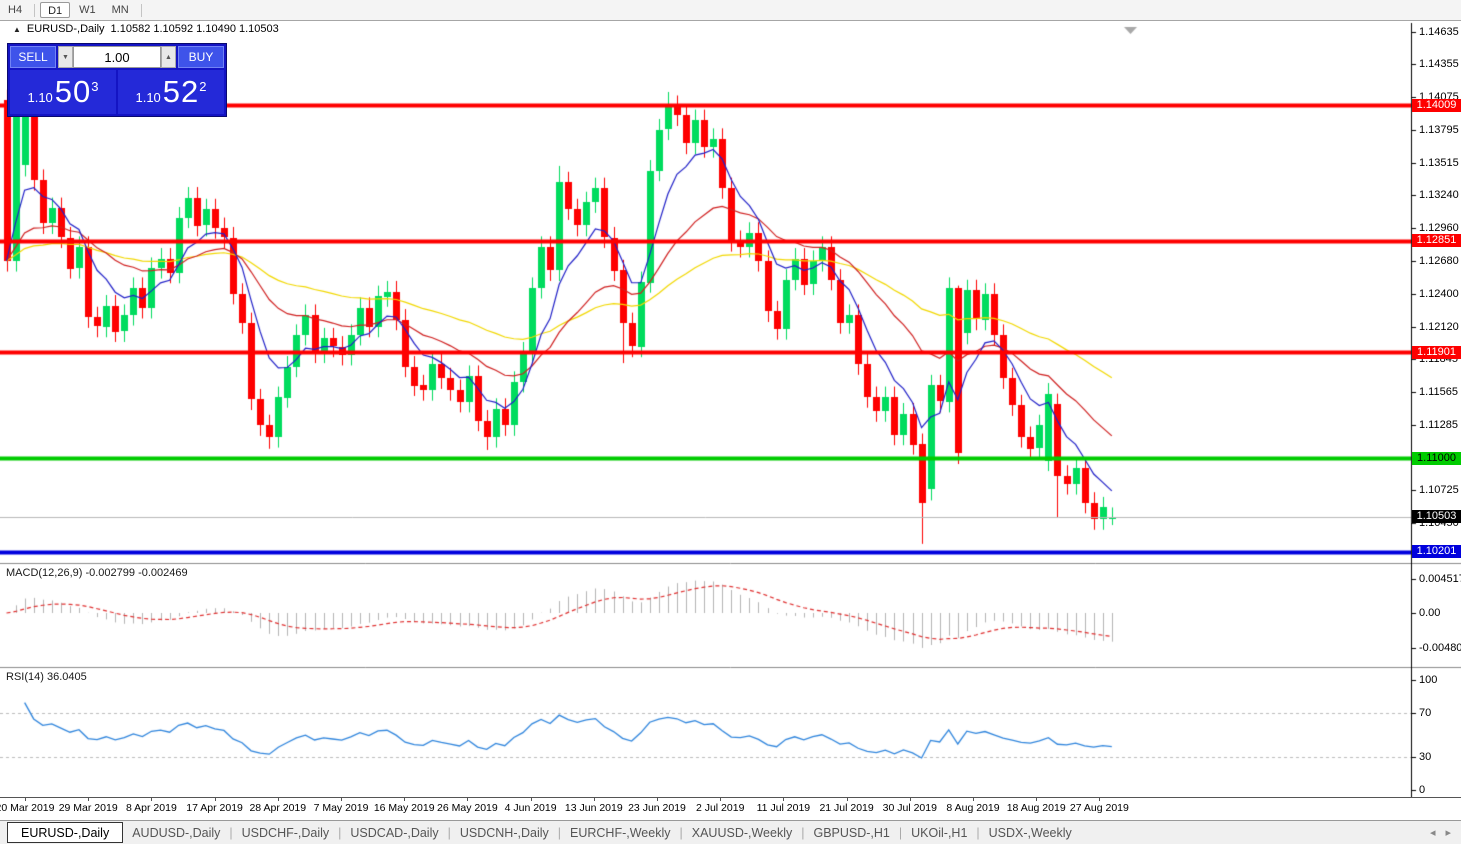 Image resolution: width=1461 pixels, height=844 pixels. I want to click on price-tick-label: 1.11565, so click(1438, 391).